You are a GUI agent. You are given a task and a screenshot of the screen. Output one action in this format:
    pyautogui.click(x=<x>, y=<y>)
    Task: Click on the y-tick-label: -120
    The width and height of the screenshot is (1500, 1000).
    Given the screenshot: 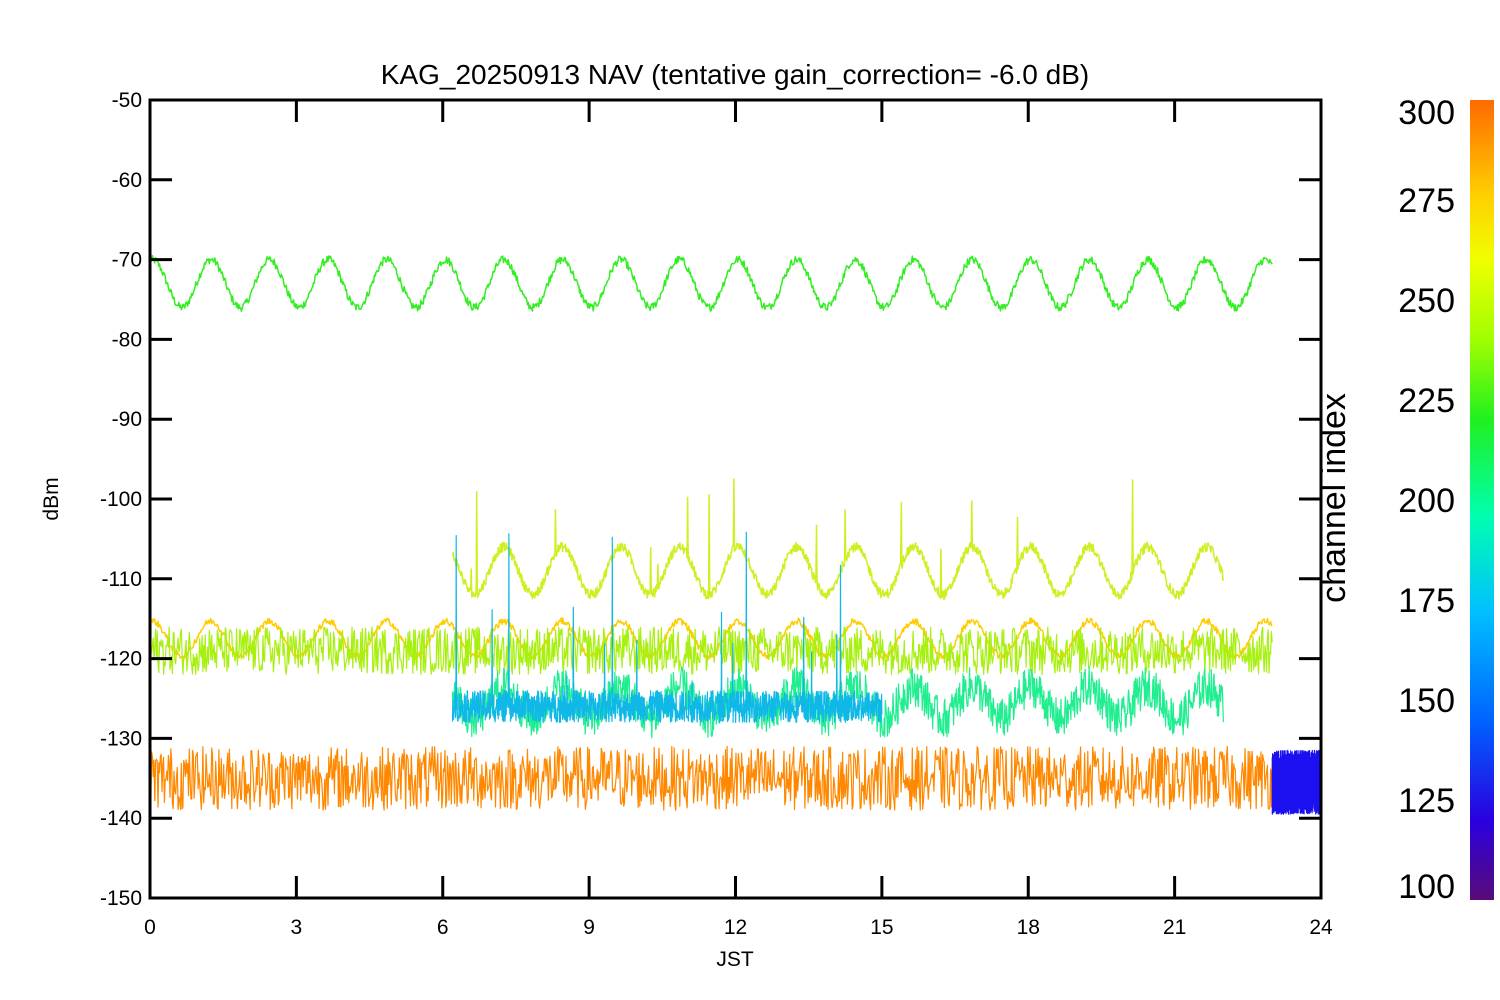 What is the action you would take?
    pyautogui.click(x=121, y=659)
    